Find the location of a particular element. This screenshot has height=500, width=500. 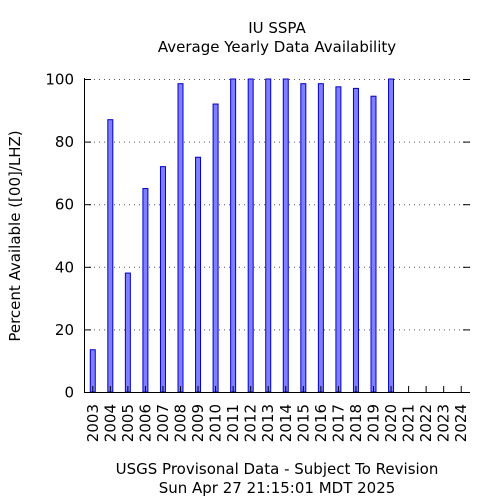

x-tick-label-2023: 2023 is located at coordinates (444, 423).